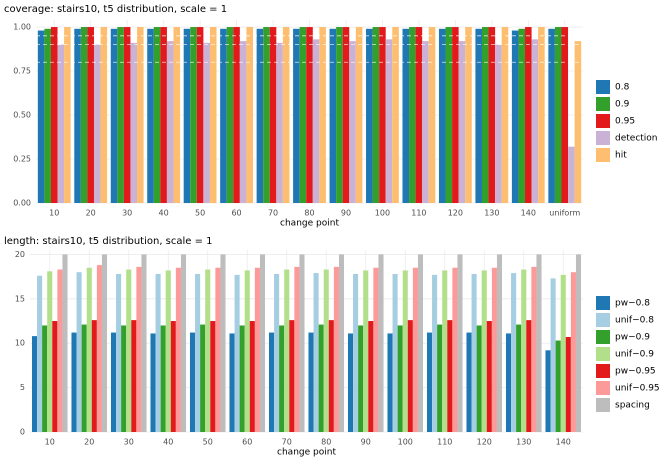  Describe the element at coordinates (127, 213) in the screenshot. I see `x-tick-label: 30` at that location.